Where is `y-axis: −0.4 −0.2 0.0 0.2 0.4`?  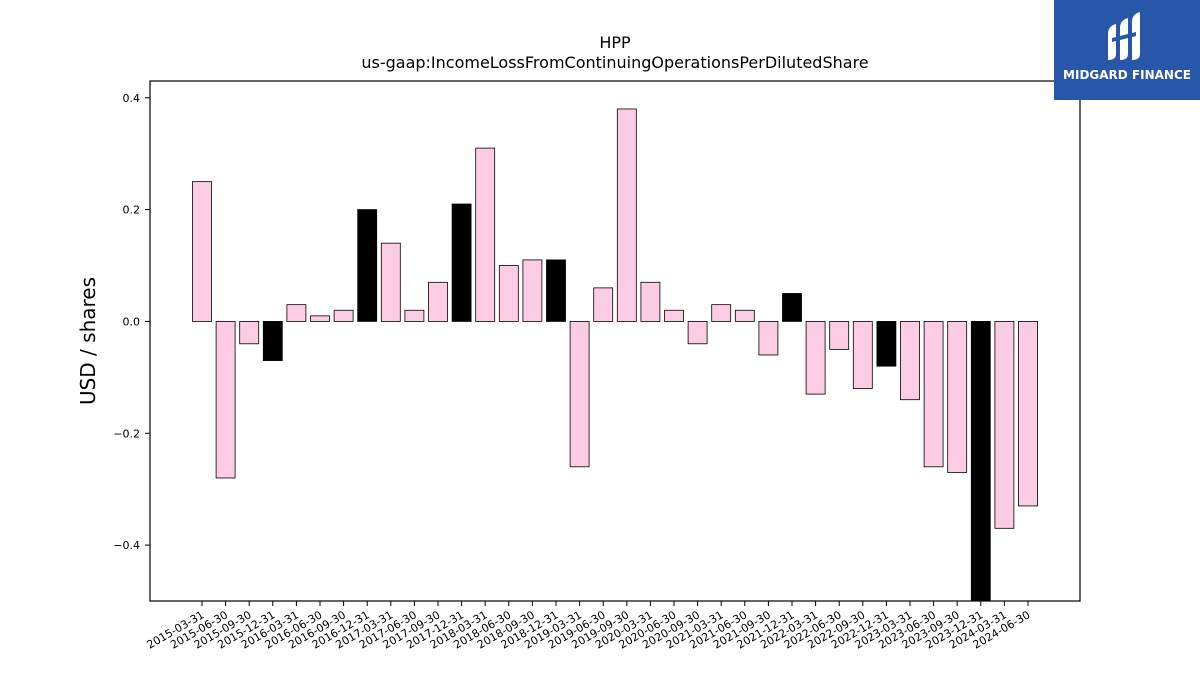 y-axis: −0.4 −0.2 0.0 0.2 0.4 is located at coordinates (131, 322).